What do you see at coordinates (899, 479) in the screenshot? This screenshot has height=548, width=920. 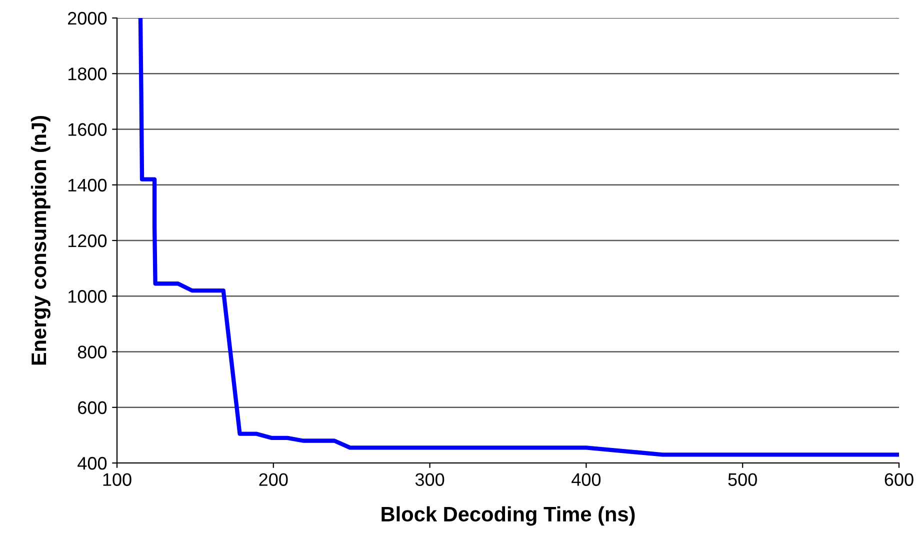 I see `x-tick-label: 600` at bounding box center [899, 479].